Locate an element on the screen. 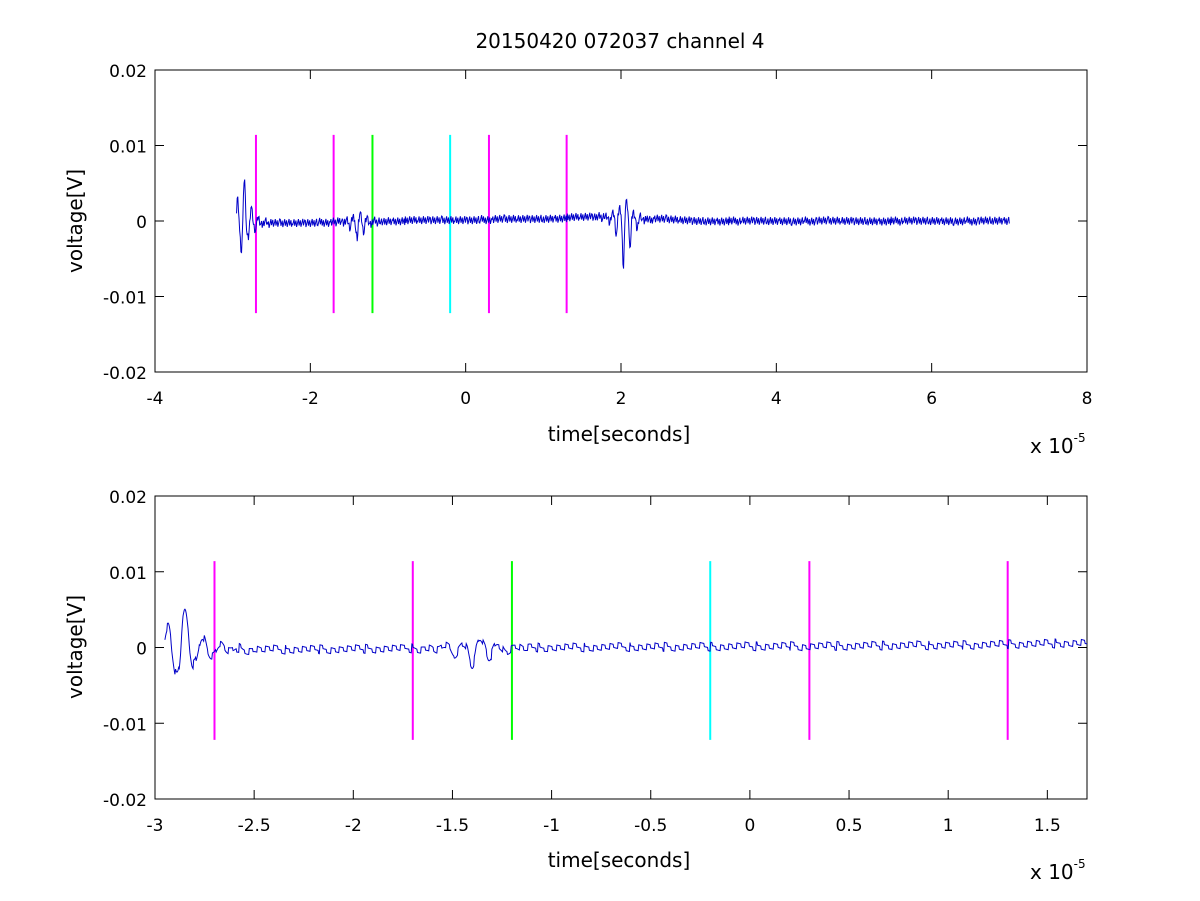 Image resolution: width=1200 pixels, height=901 pixels. bottom-plot-signal-series is located at coordinates (626, 641).